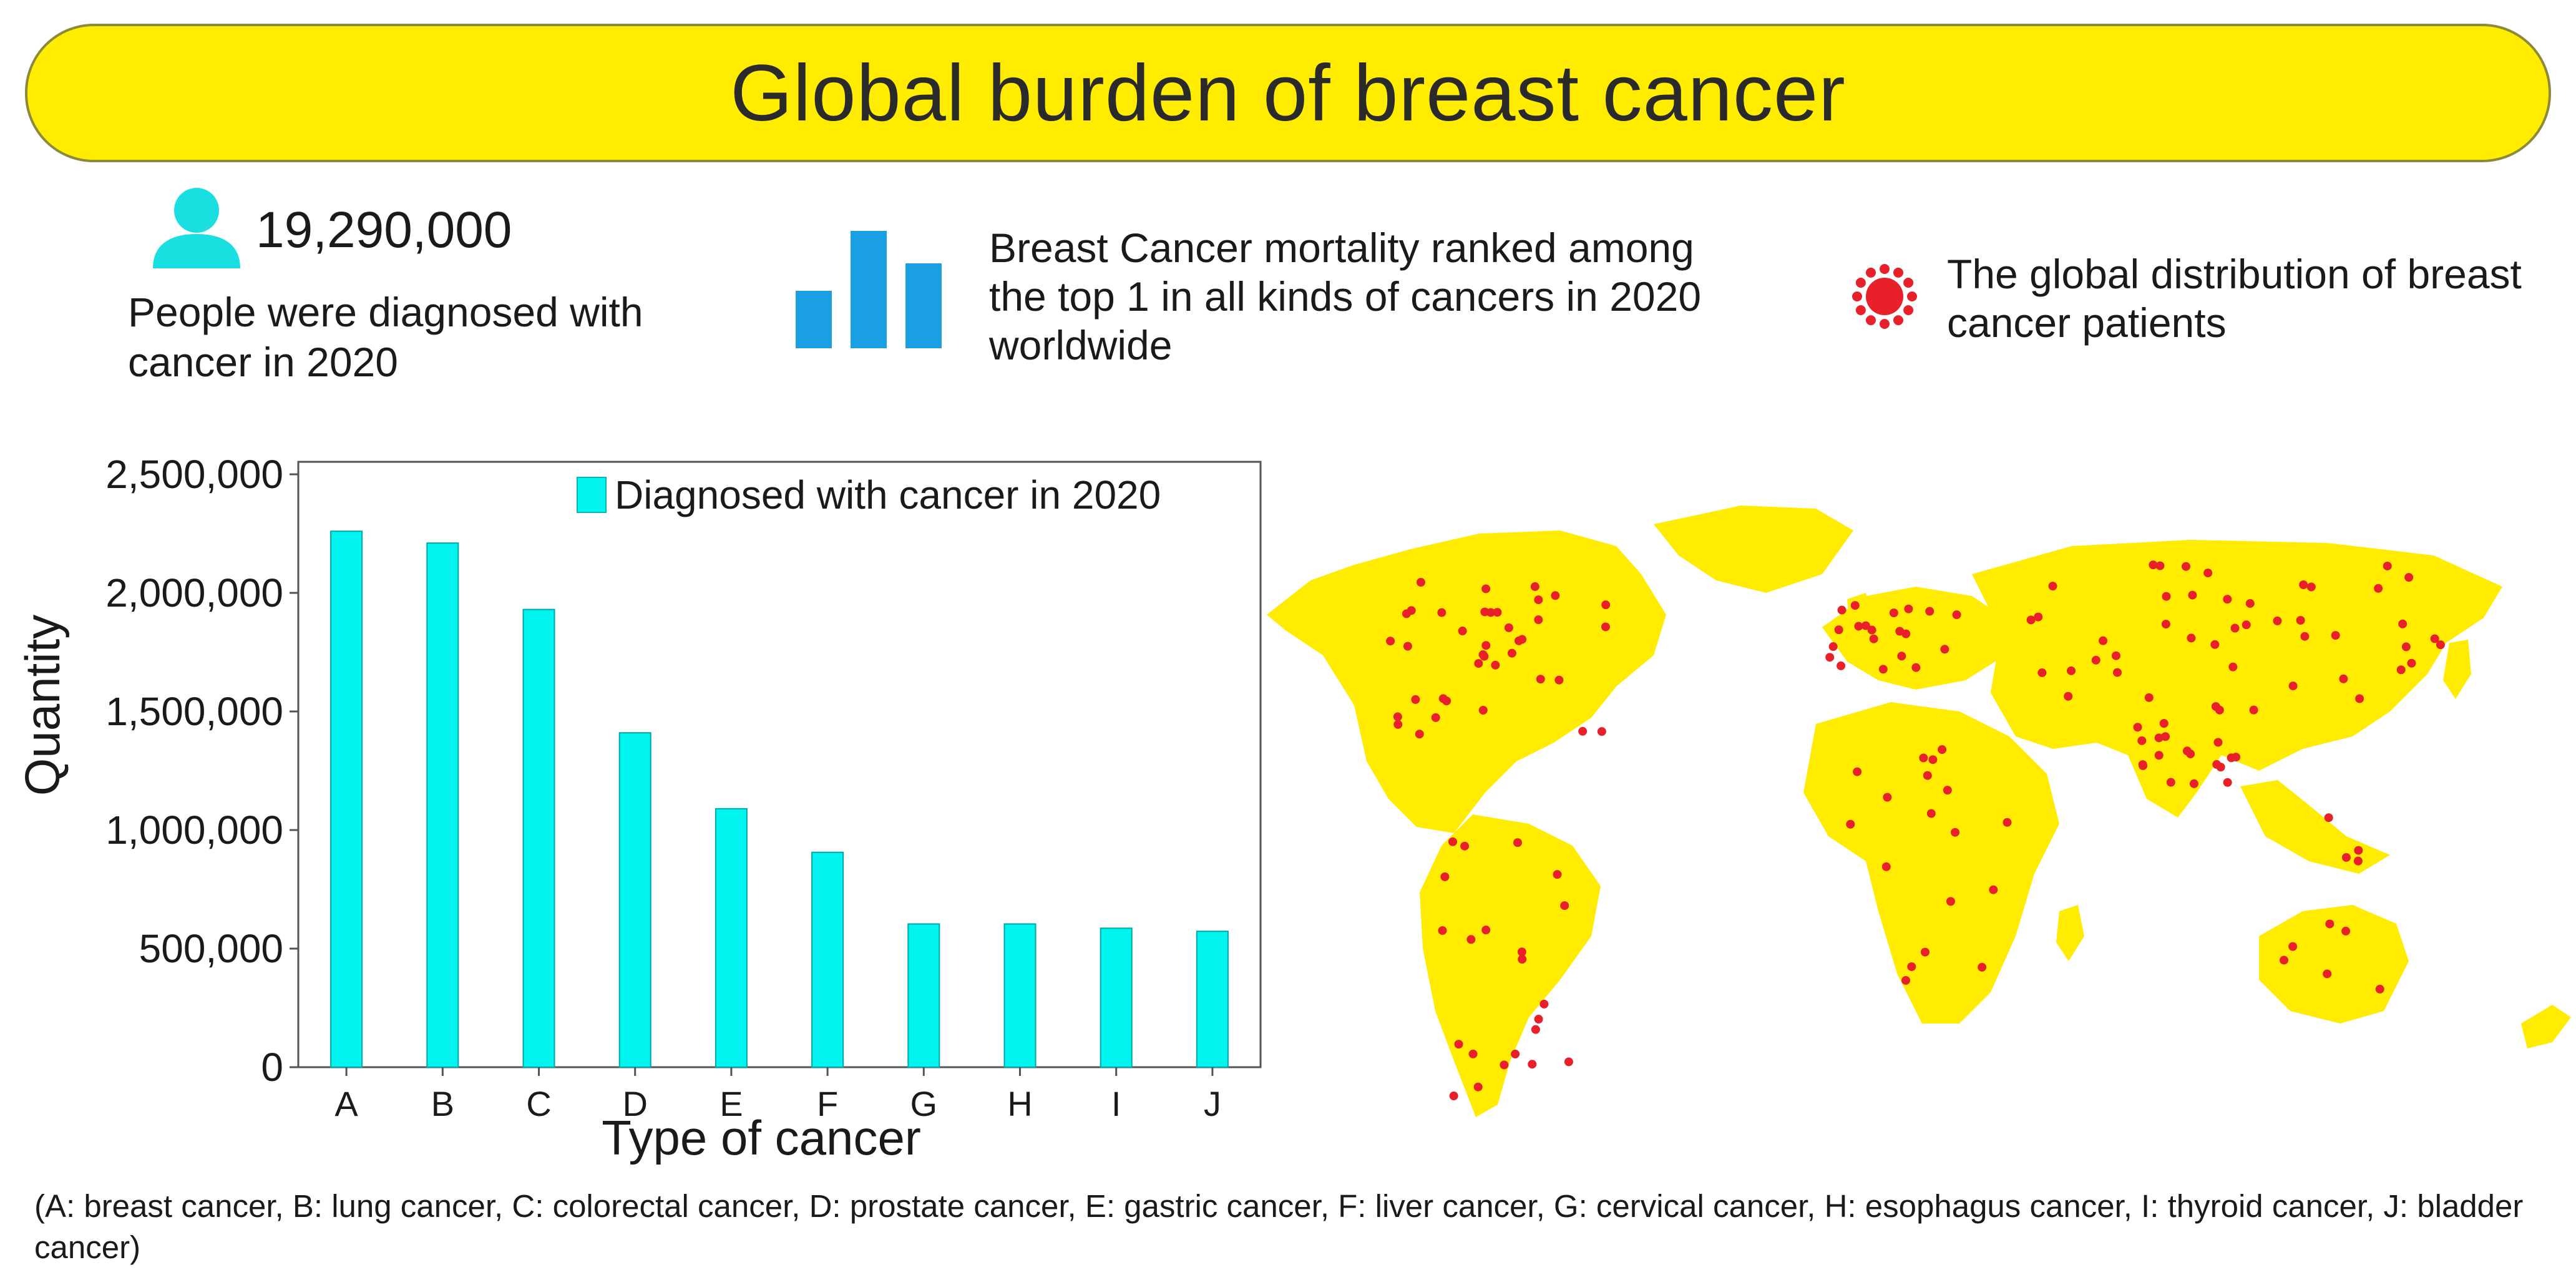 The width and height of the screenshot is (2576, 1280). Describe the element at coordinates (211, 948) in the screenshot. I see `y-tick-label: 500,000` at that location.